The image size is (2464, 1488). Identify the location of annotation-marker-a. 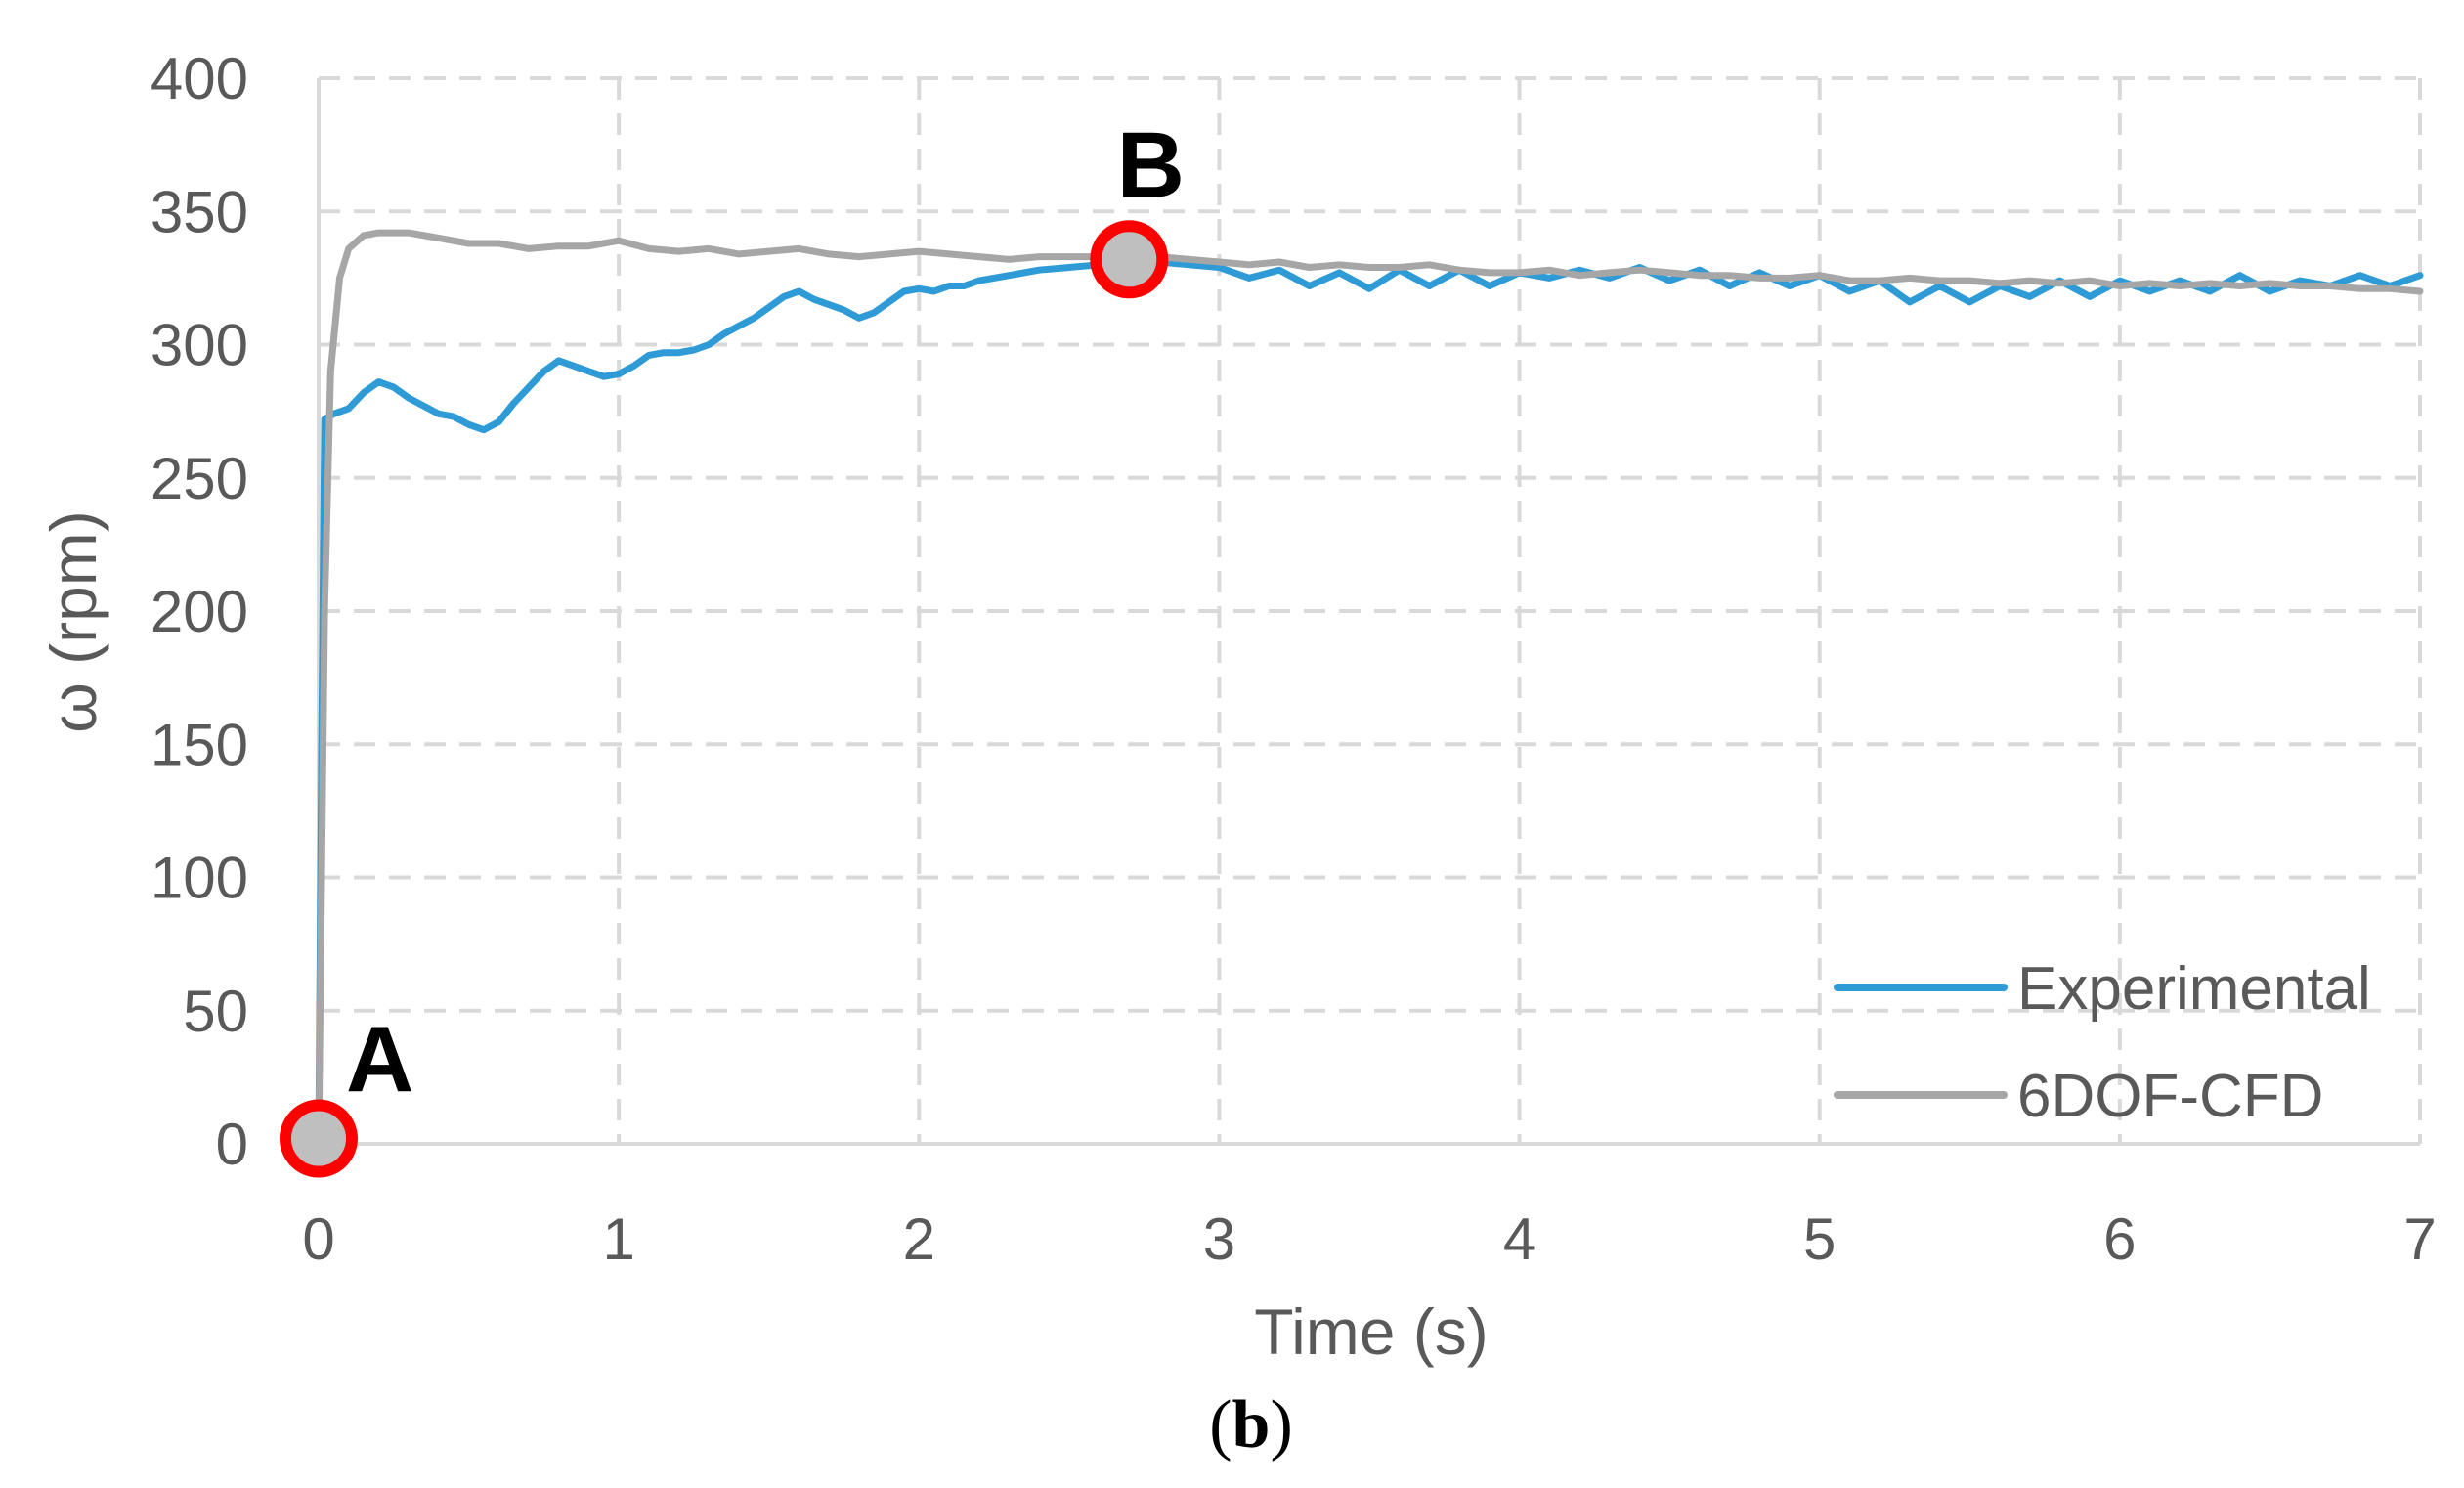
(319, 1138).